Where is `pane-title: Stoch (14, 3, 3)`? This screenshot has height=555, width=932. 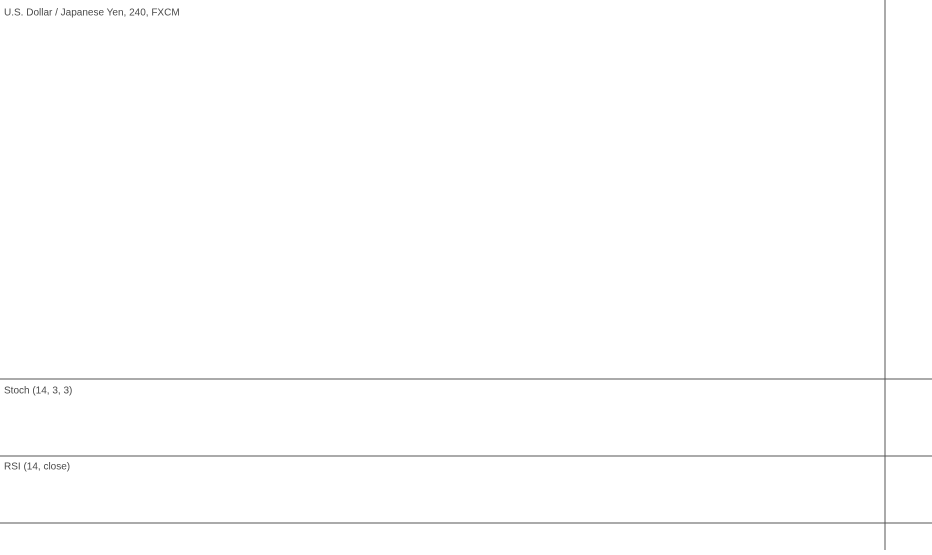
pane-title: Stoch (14, 3, 3) is located at coordinates (38, 391).